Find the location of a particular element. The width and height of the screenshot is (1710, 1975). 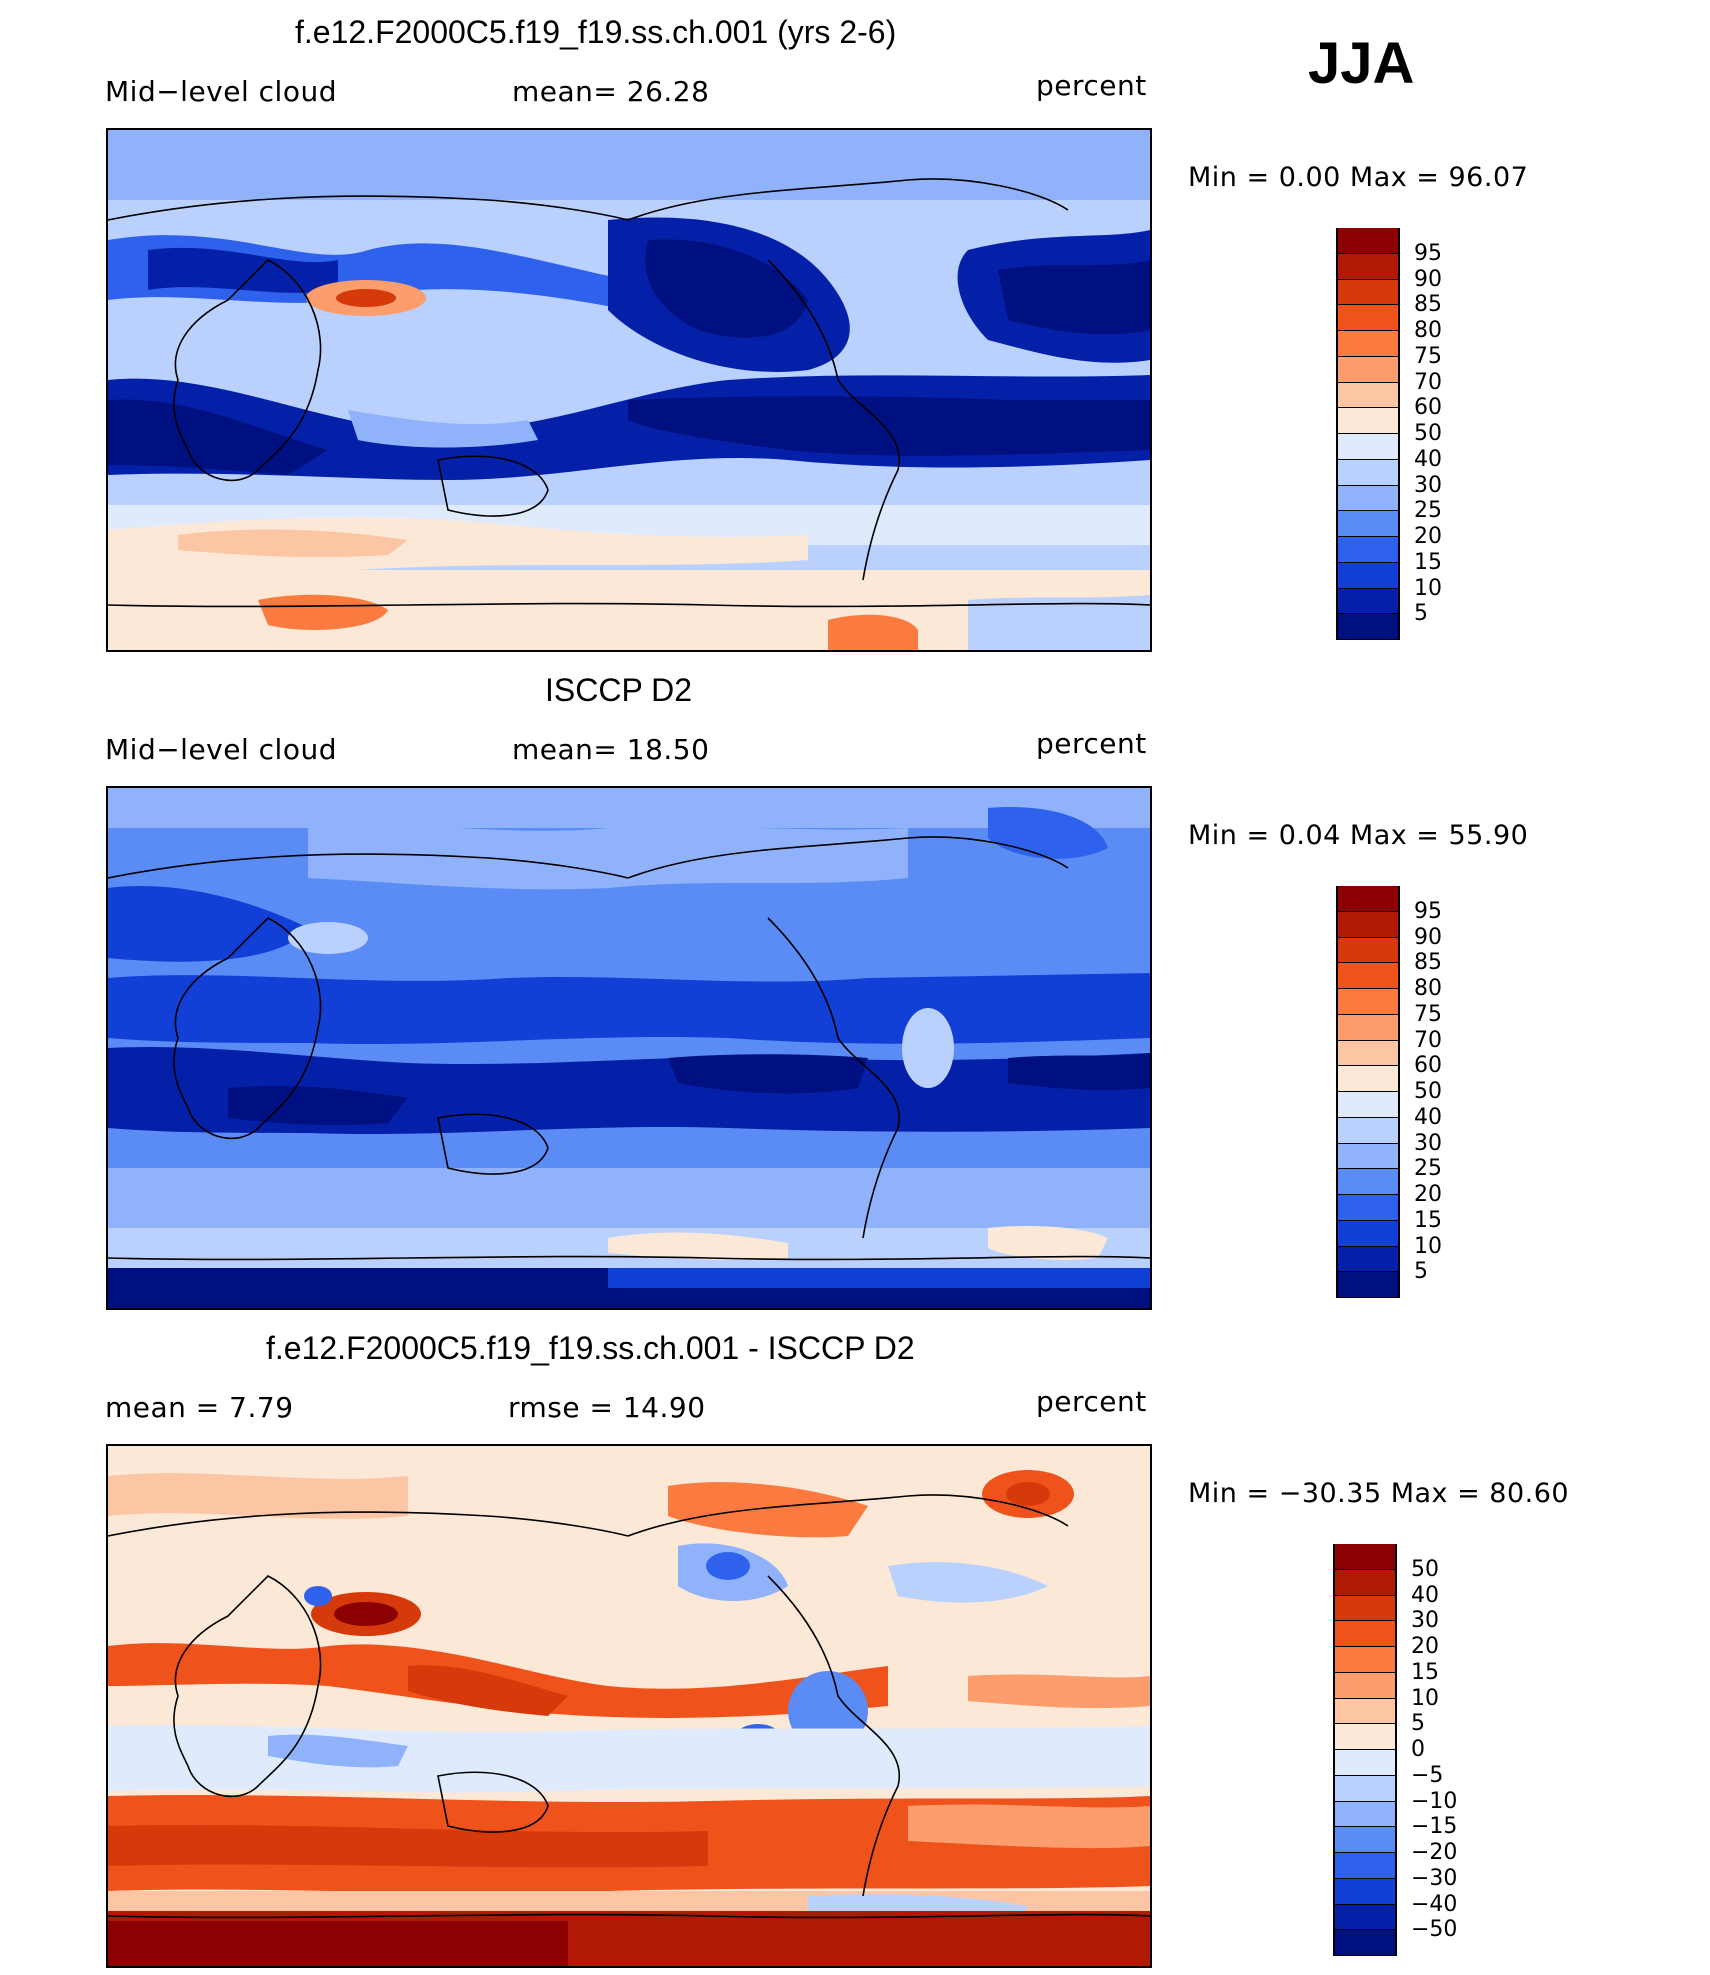

colorbar-tick-label: −30 is located at coordinates (1434, 1878).